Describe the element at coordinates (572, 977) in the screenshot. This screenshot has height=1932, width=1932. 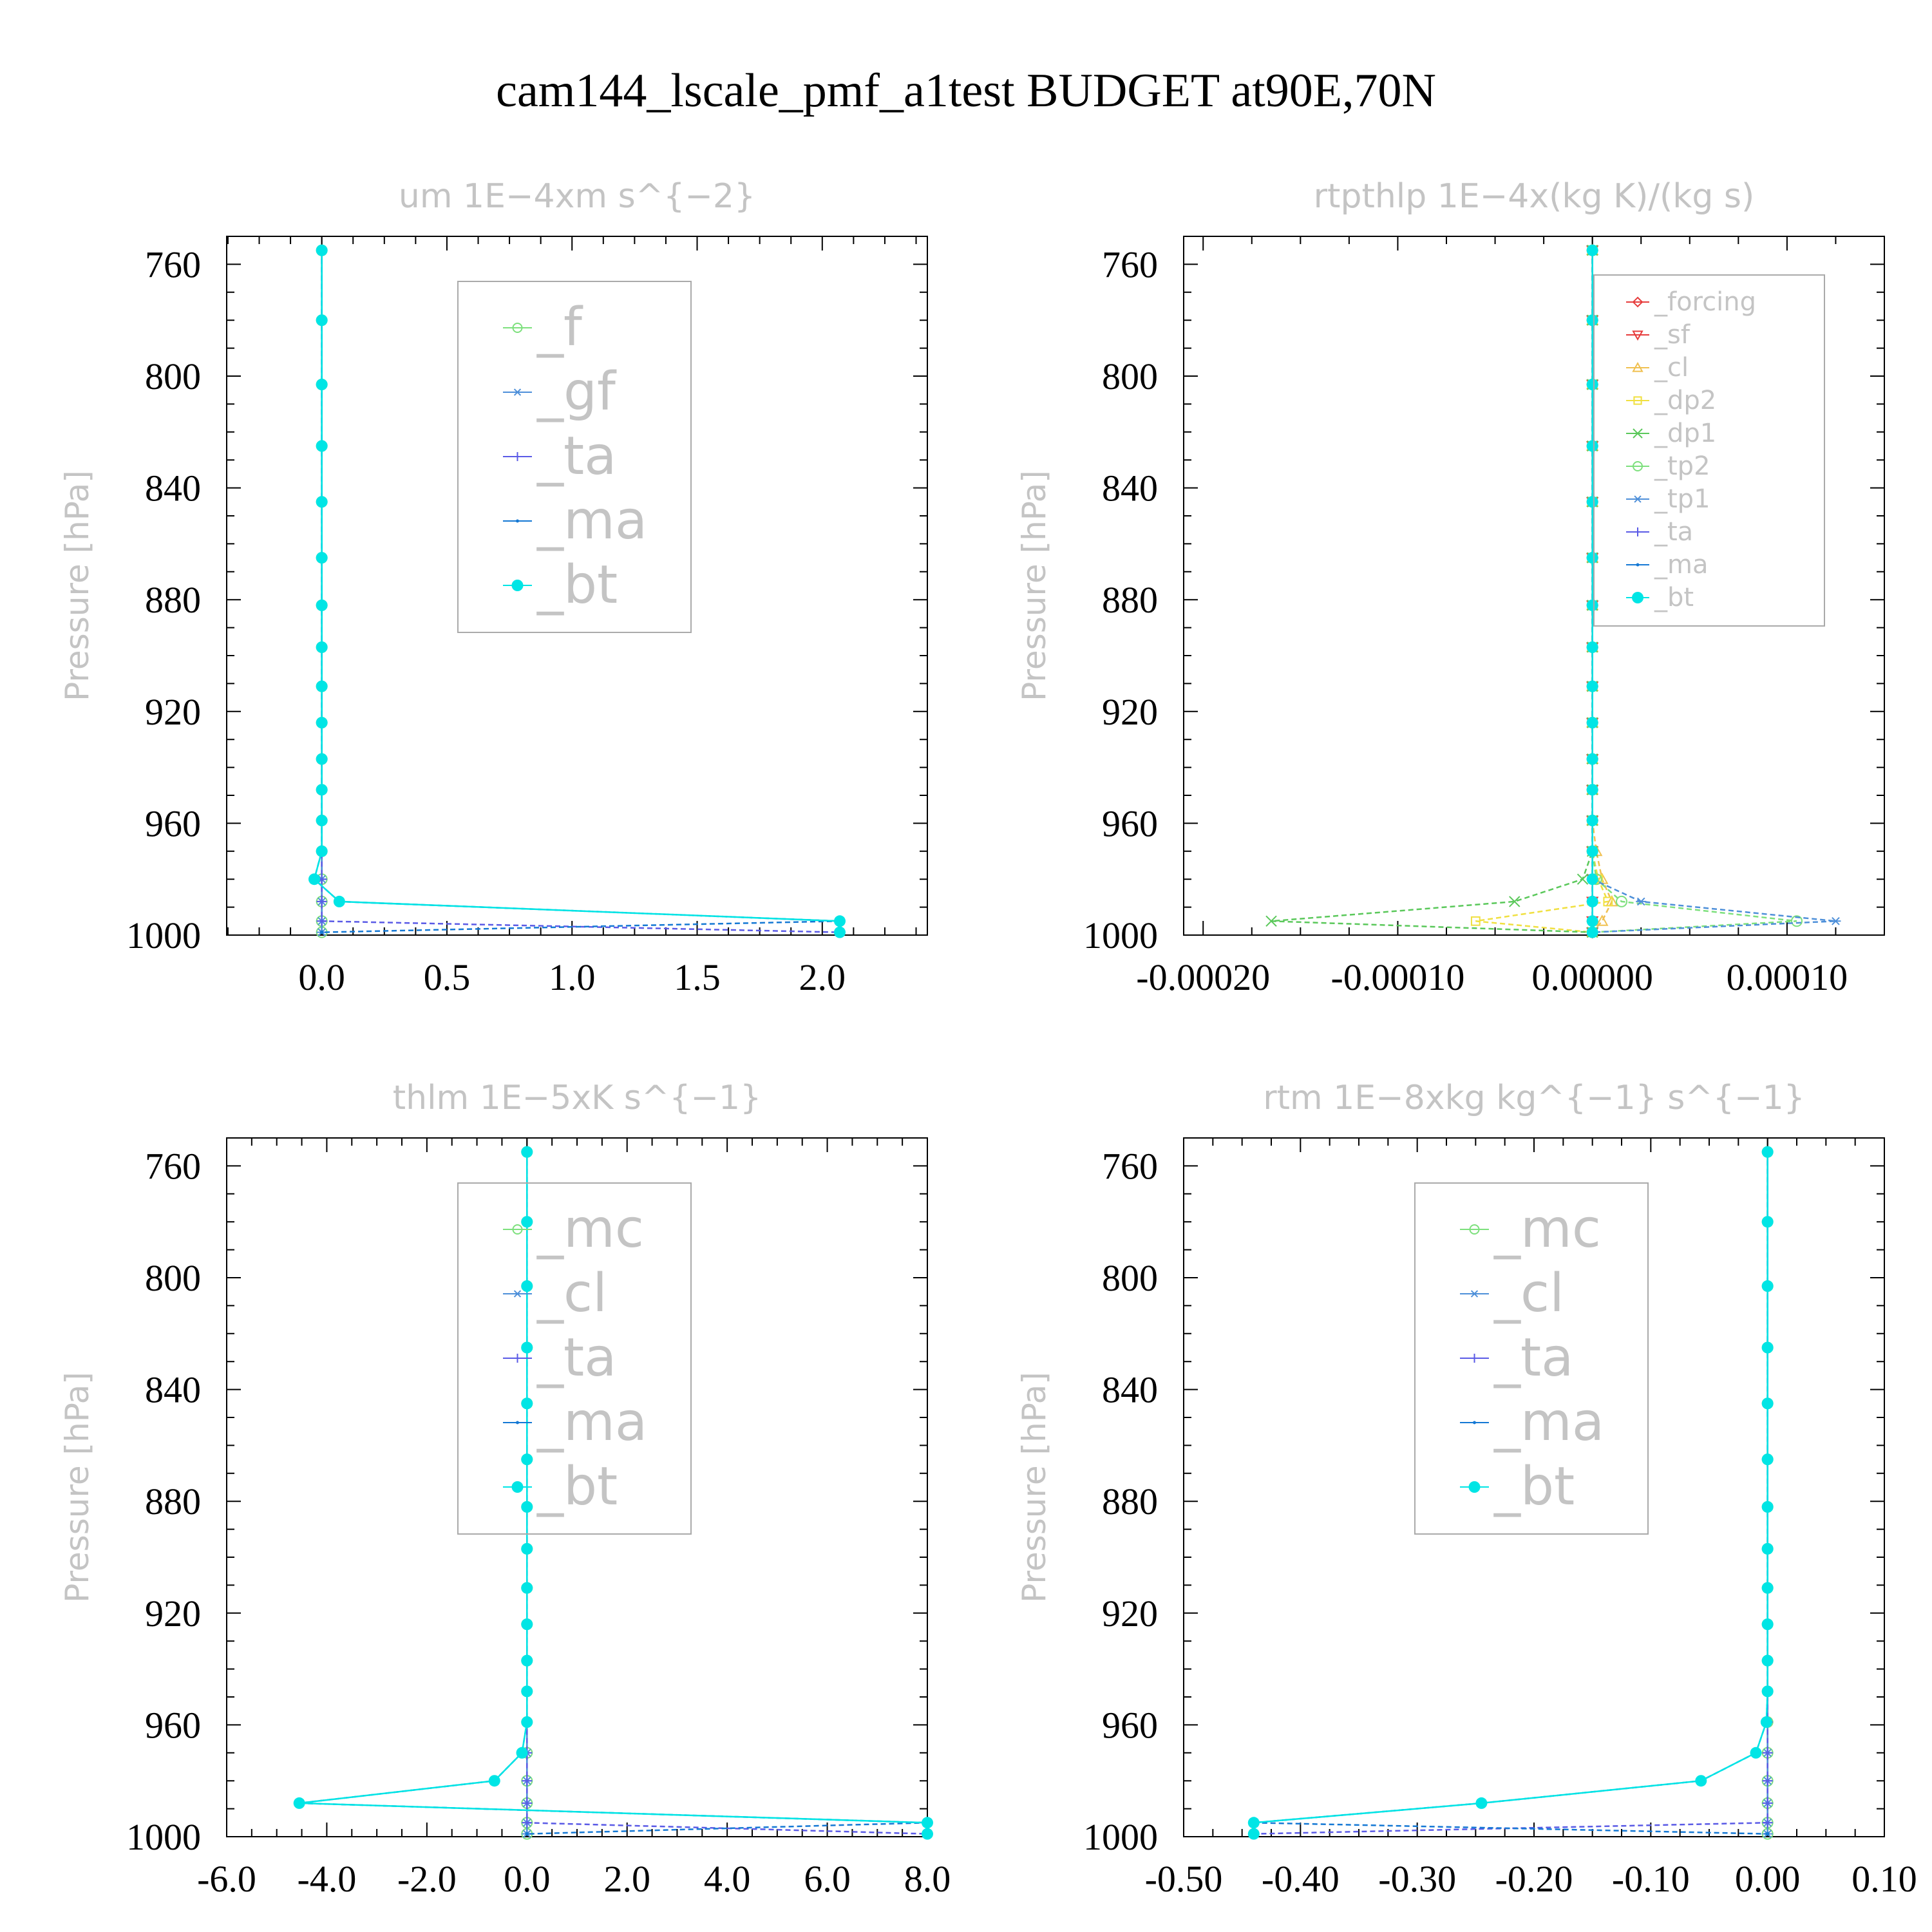
I see `x-tick-label: 1.0` at that location.